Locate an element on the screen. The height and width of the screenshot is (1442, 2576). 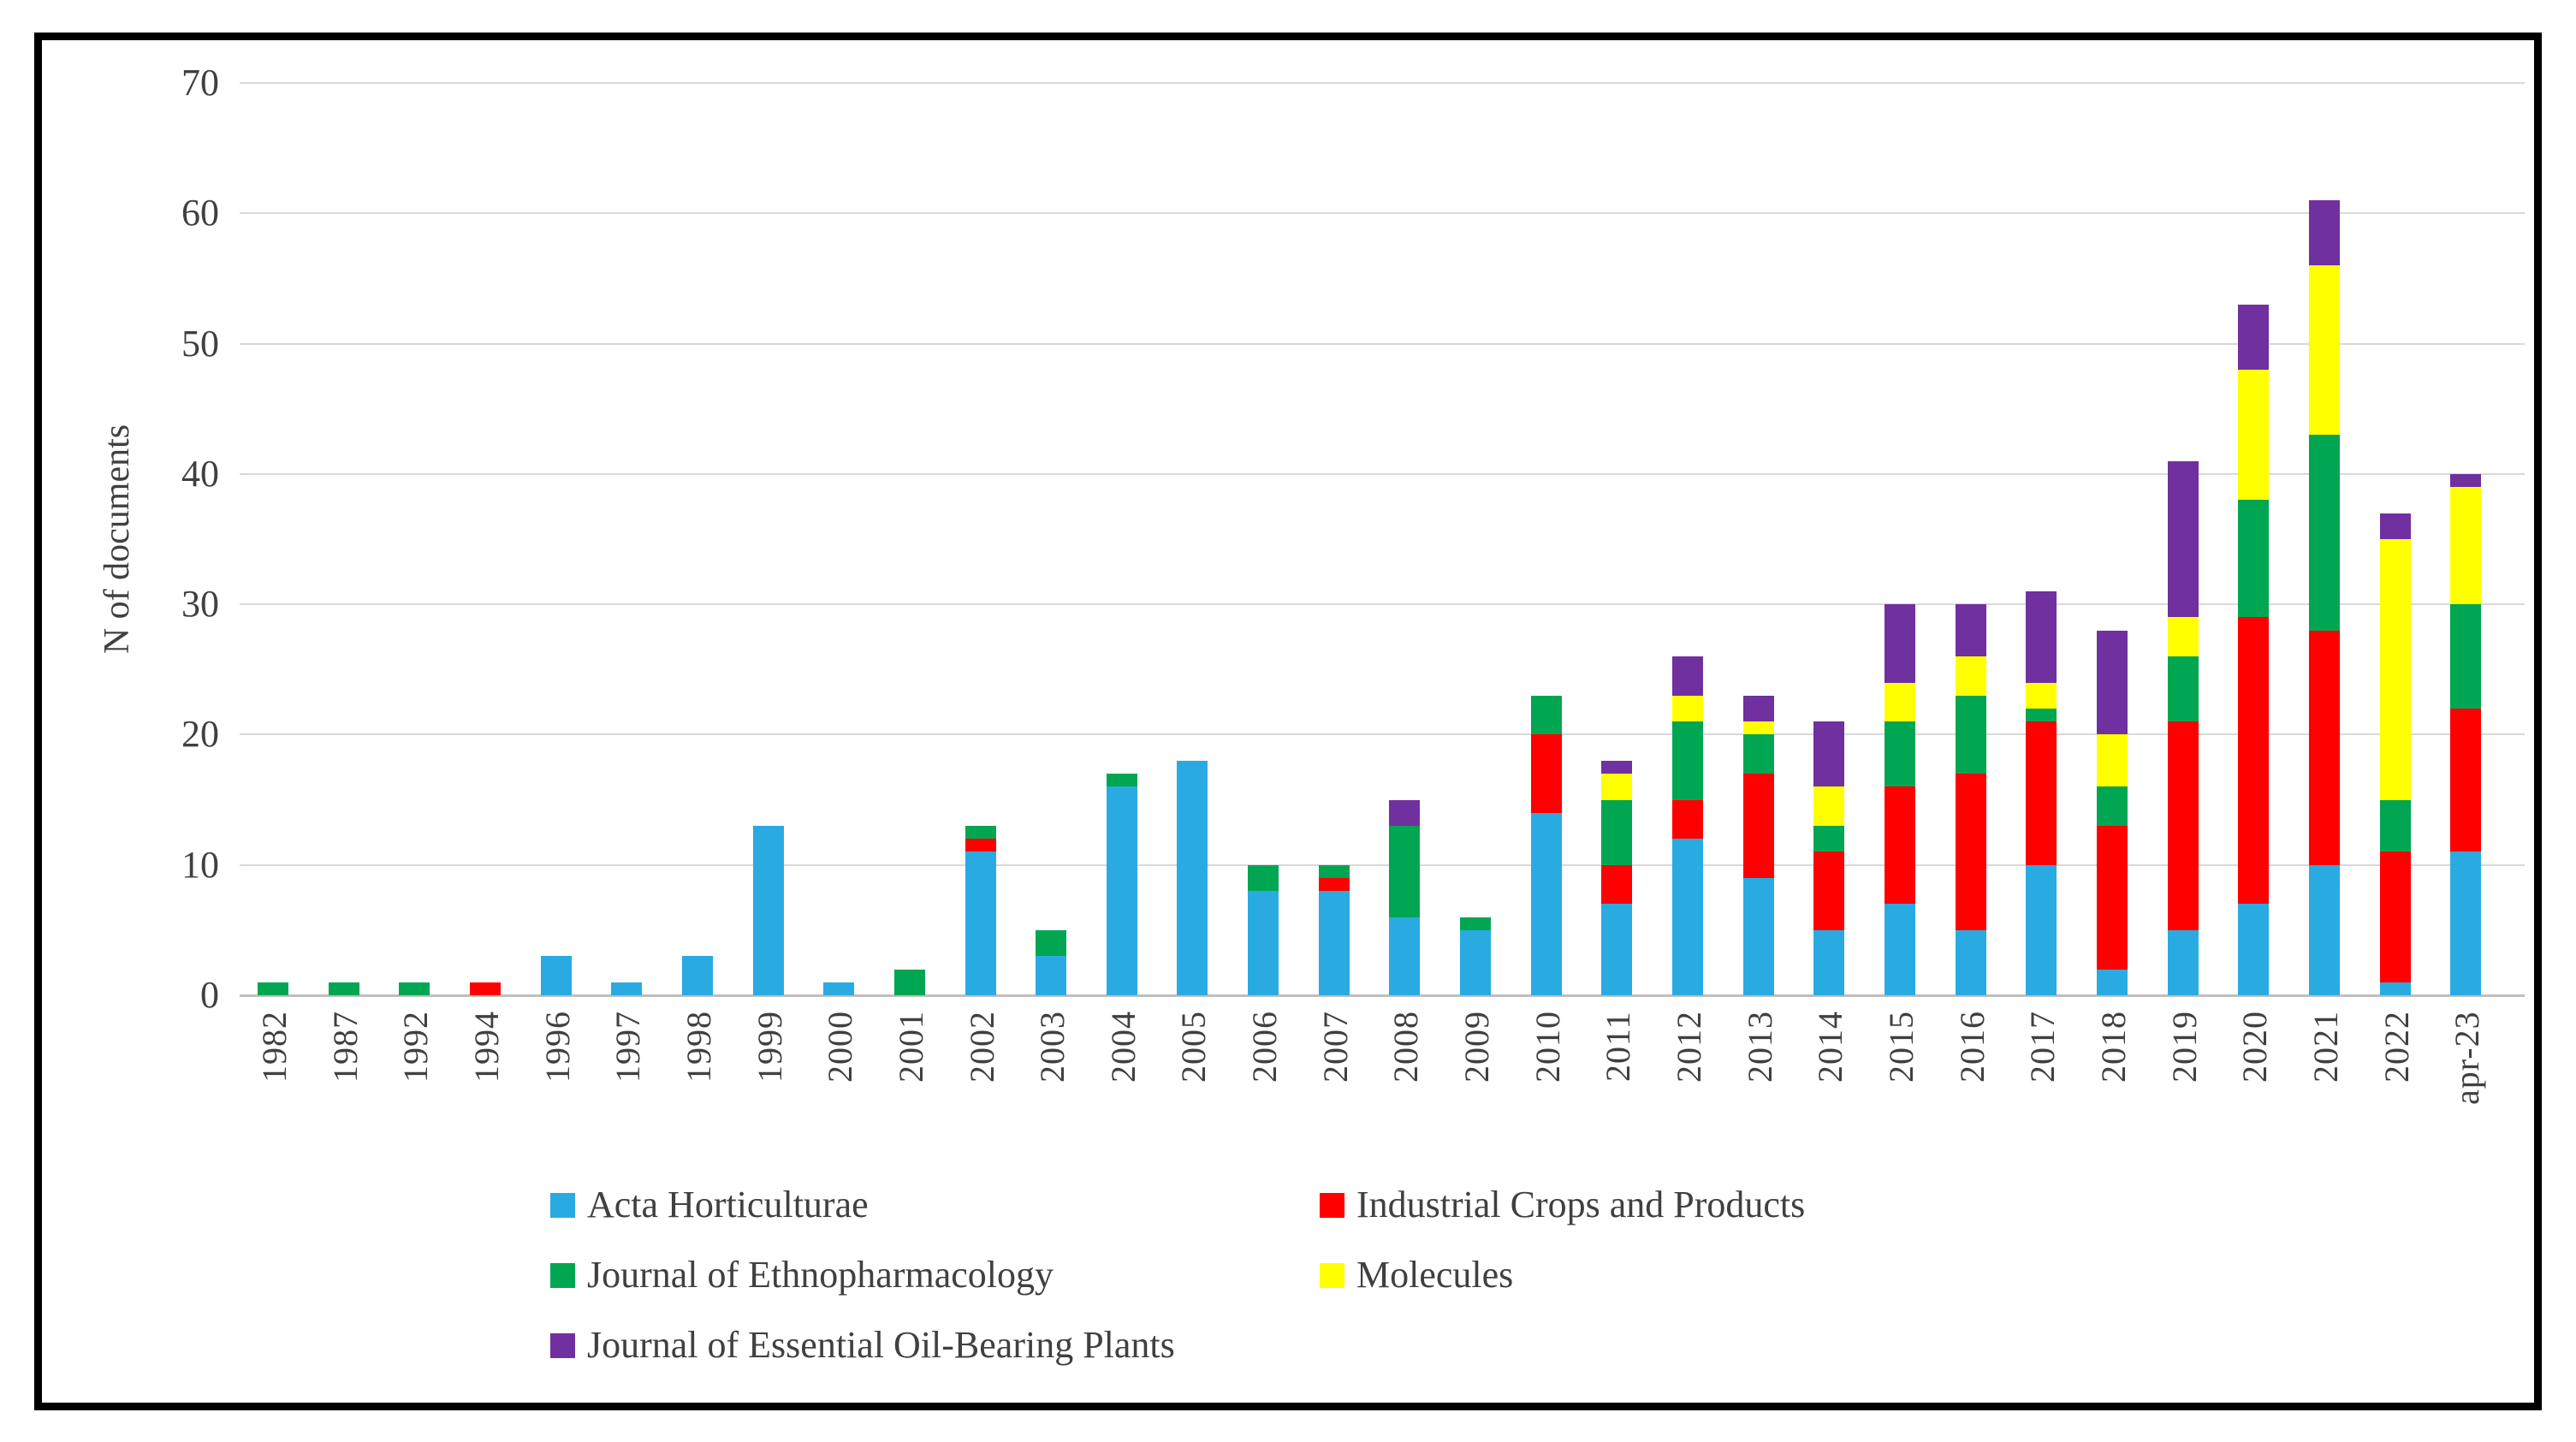
bar-2010-industrial-crops-and-products is located at coordinates (1546, 773).